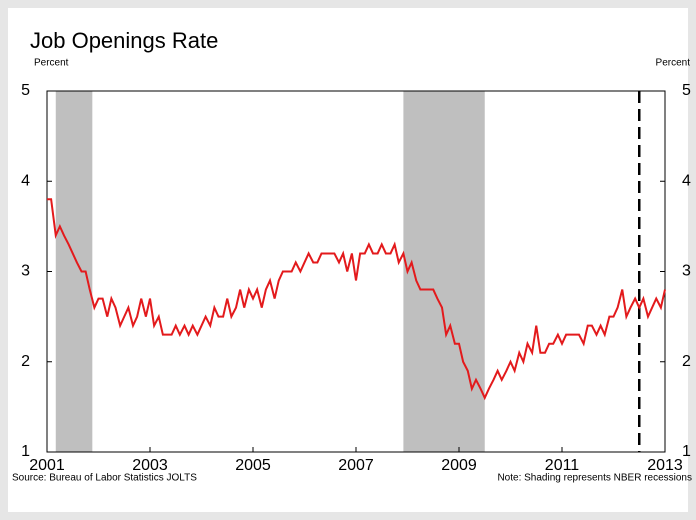 This screenshot has width=696, height=520. I want to click on y-axis-label: Percent, so click(51, 63).